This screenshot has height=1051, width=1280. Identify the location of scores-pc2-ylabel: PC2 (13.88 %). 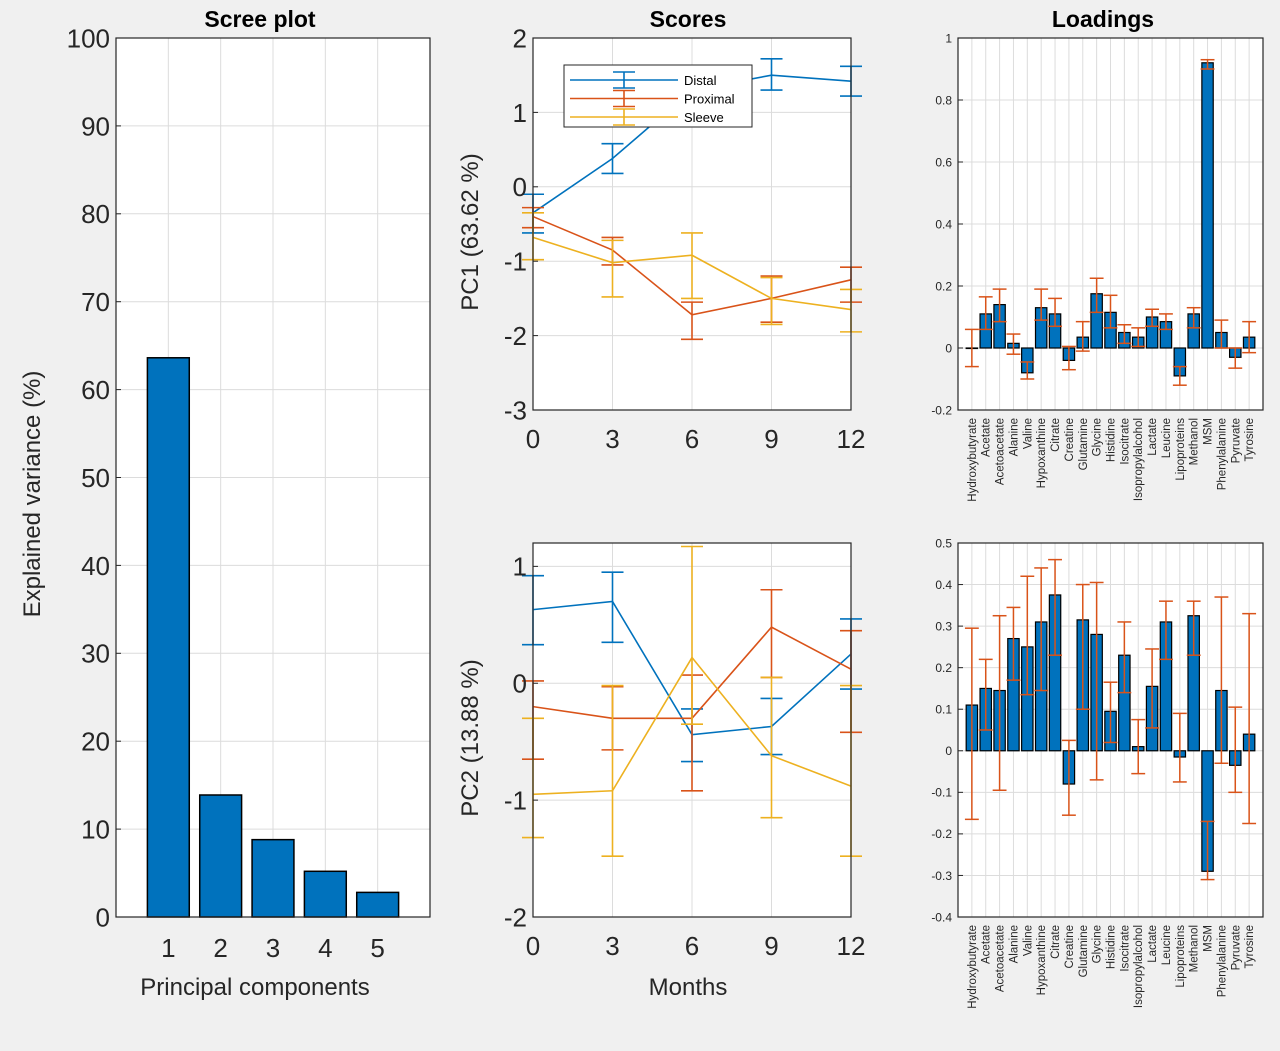
(470, 737).